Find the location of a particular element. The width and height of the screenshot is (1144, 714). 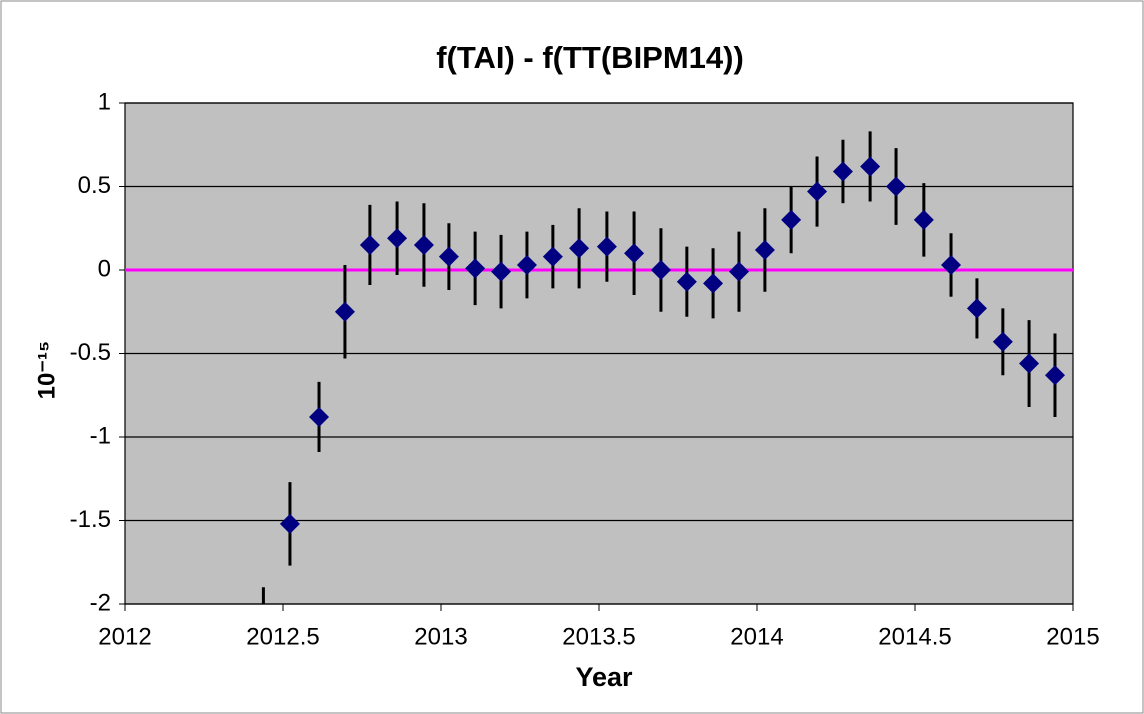

x-tick-label: 2012.5 is located at coordinates (282, 636).